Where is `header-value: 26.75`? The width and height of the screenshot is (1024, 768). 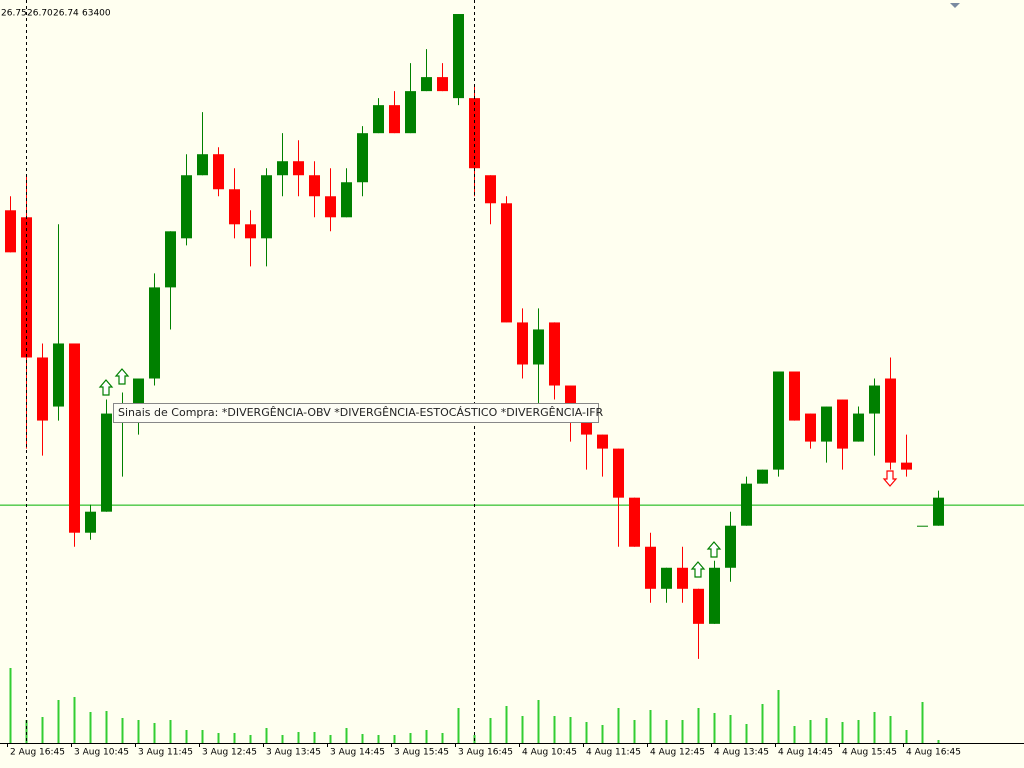 header-value: 26.75 is located at coordinates (14, 14).